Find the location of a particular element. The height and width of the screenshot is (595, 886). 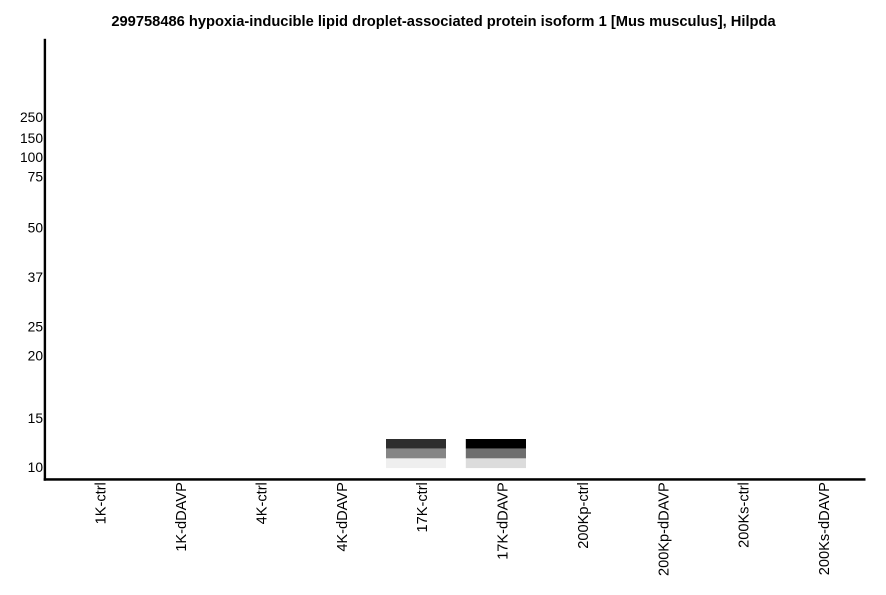

svg-text: 15 is located at coordinates (36, 418).